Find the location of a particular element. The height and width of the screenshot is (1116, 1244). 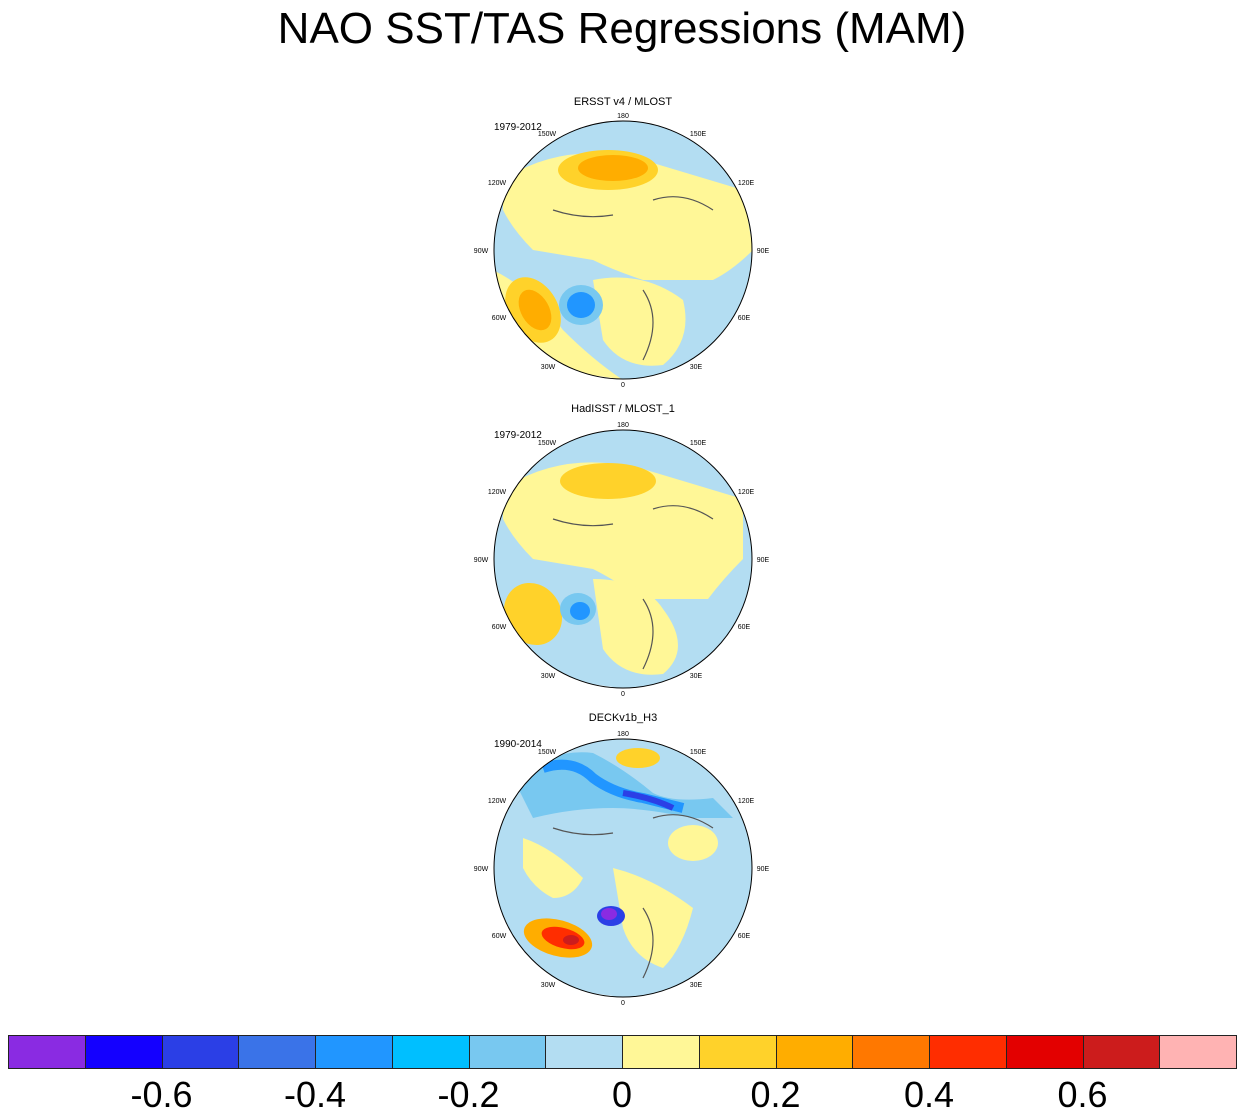

colorbar-tick-label: -0.4 is located at coordinates (315, 1094).